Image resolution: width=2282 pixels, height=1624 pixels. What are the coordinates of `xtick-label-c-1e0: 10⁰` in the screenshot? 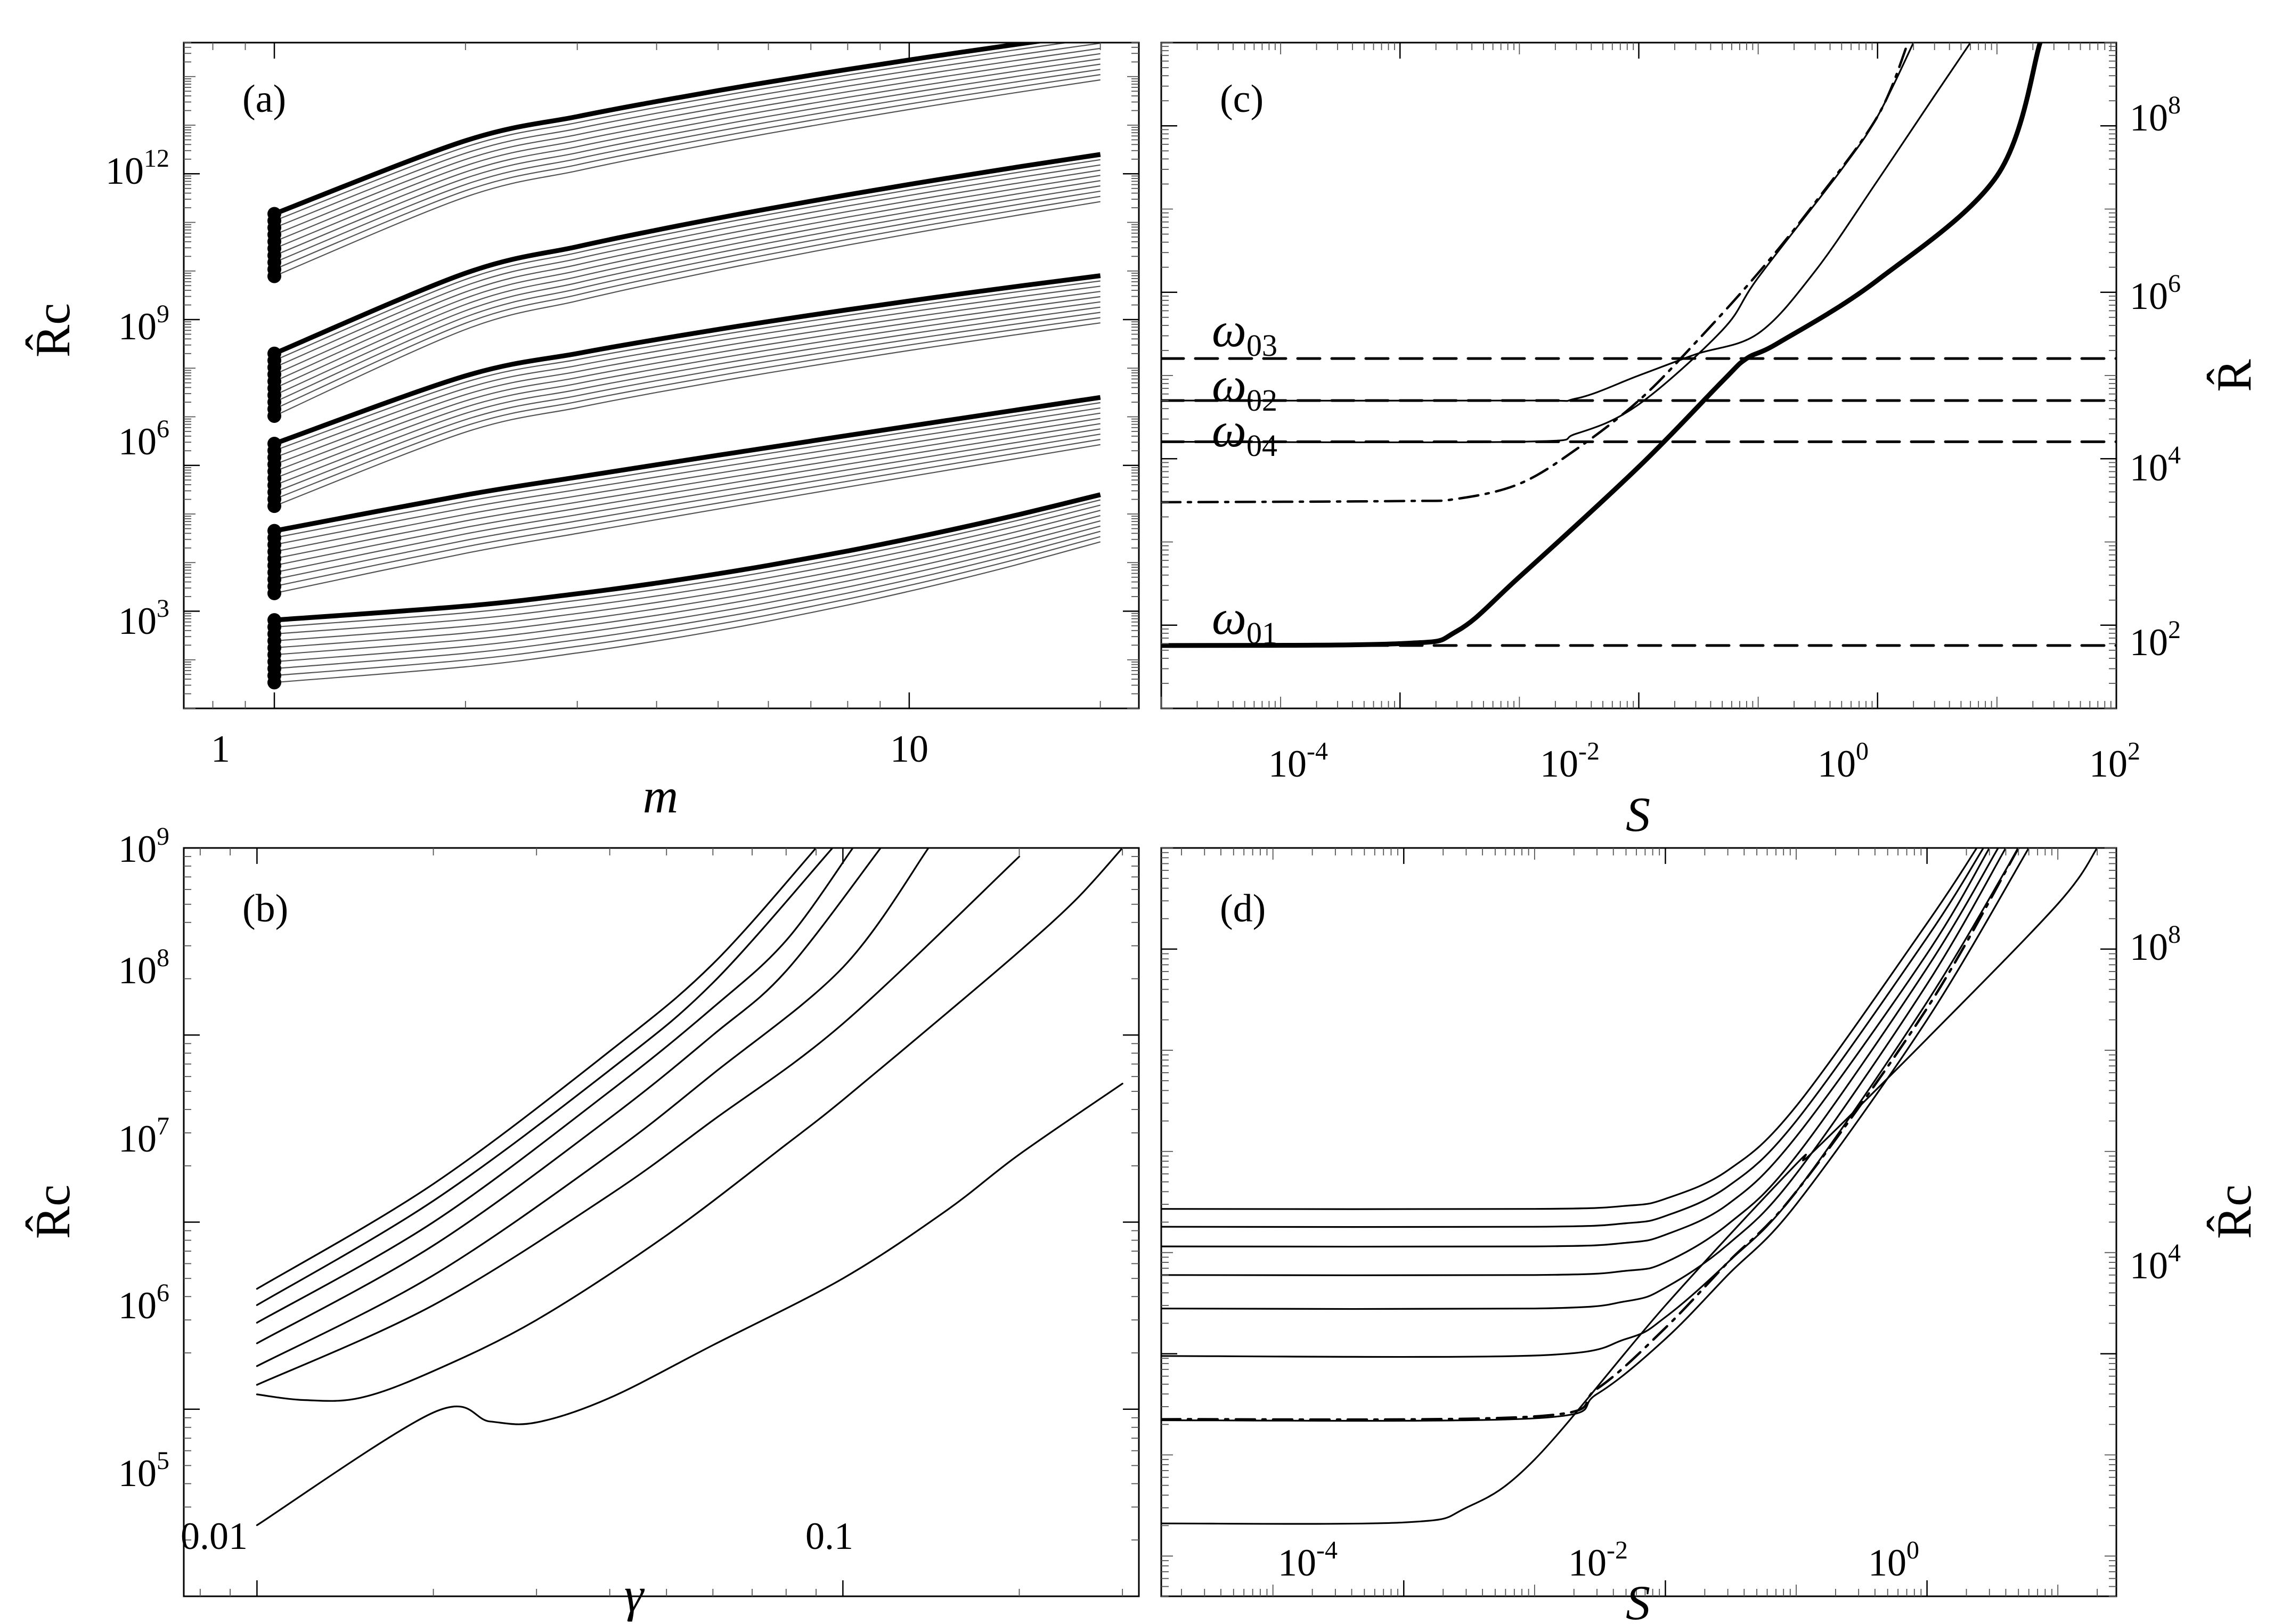 It's located at (1843, 761).